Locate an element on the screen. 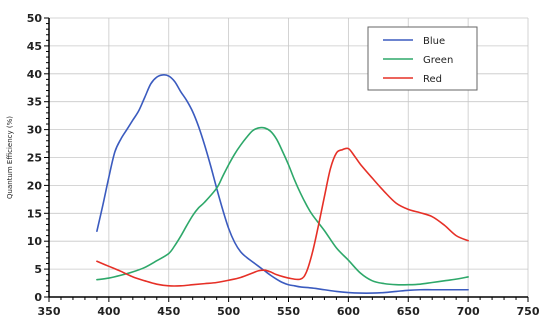 Image resolution: width=548 pixels, height=324 pixels. x-tick-label: 400 is located at coordinates (108, 311).